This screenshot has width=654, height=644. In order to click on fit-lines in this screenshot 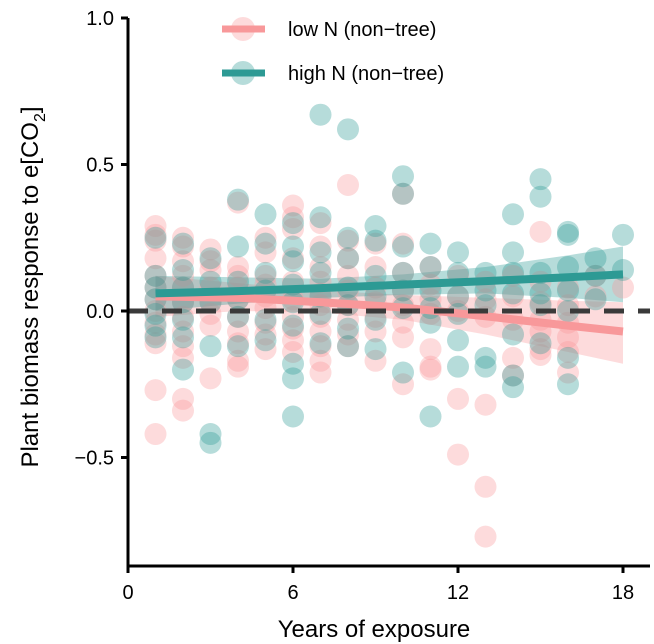, I will do `click(389, 303)`.